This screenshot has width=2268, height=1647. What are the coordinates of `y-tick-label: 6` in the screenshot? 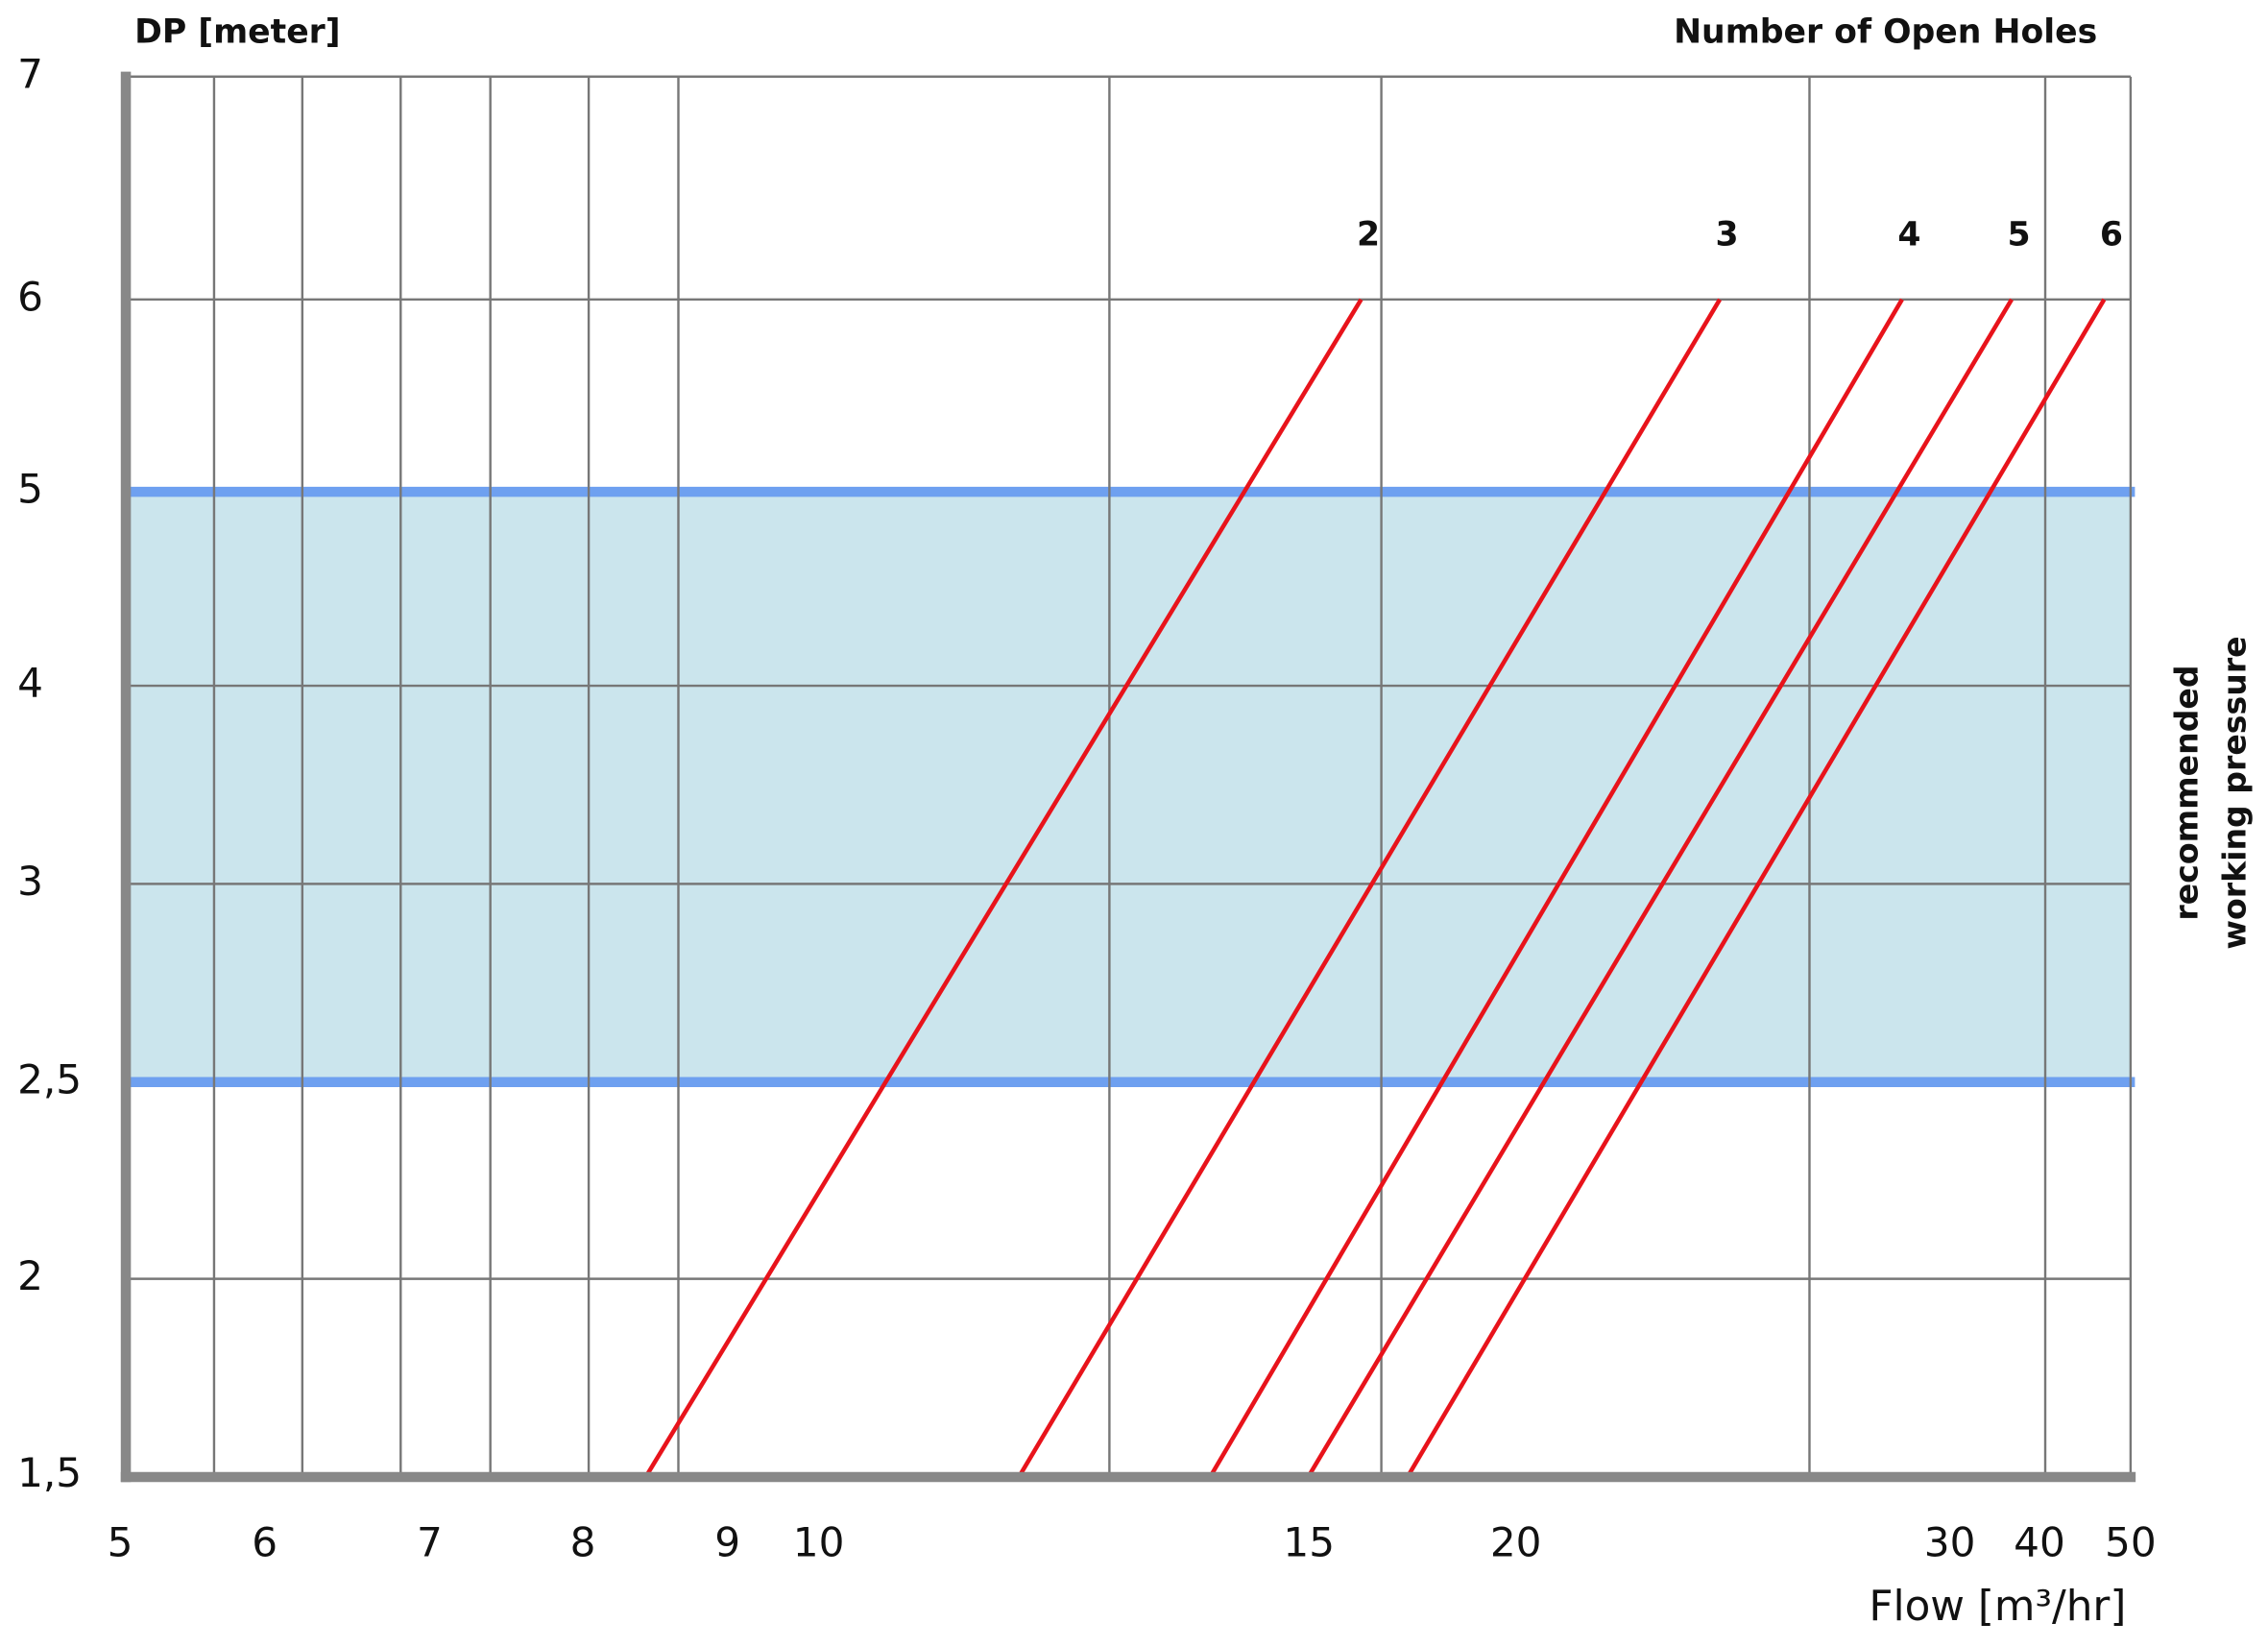 It's located at (30, 297).